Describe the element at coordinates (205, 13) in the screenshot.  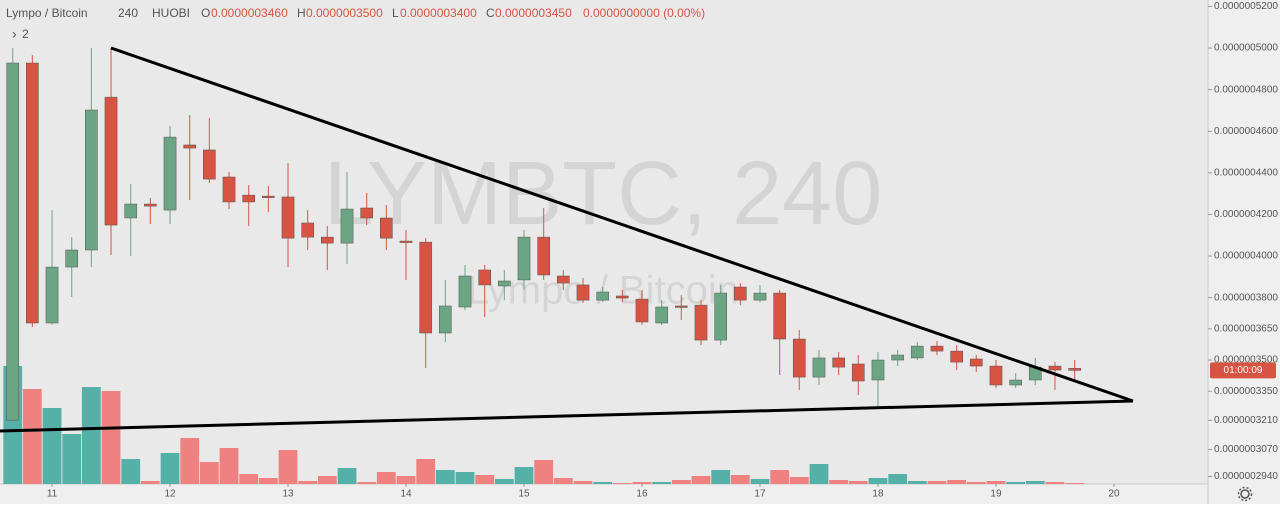
I see `ohlc-label: O` at that location.